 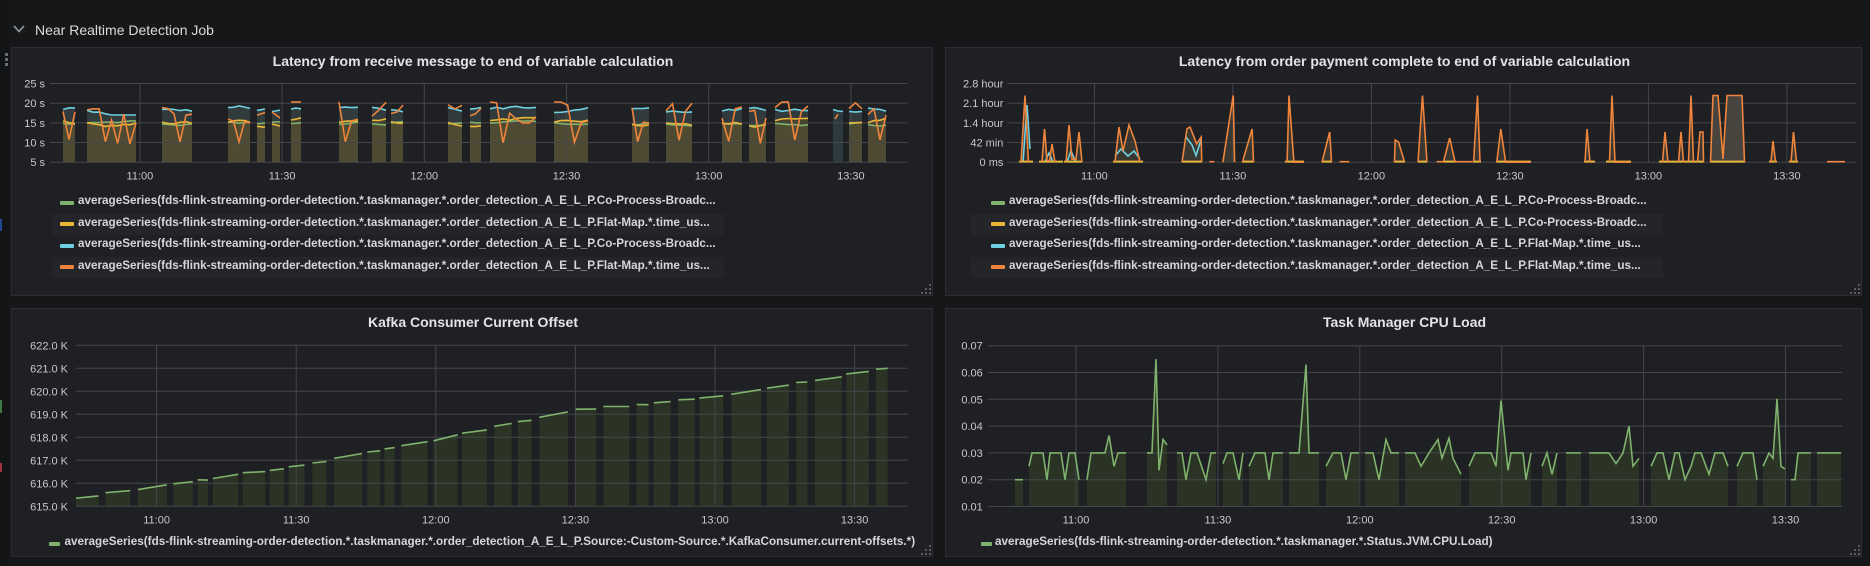 I want to click on svg-text: 617.0 K, so click(x=49, y=461).